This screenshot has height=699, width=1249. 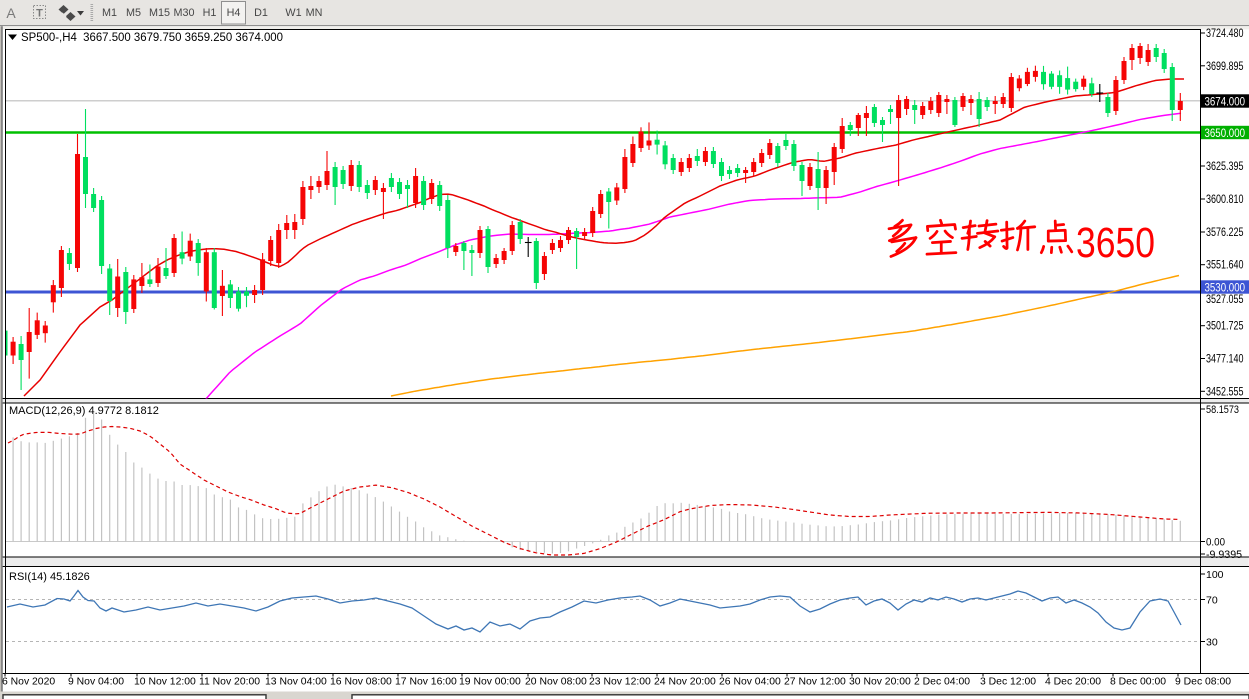 What do you see at coordinates (210, 13) in the screenshot?
I see `svg-text: H1` at bounding box center [210, 13].